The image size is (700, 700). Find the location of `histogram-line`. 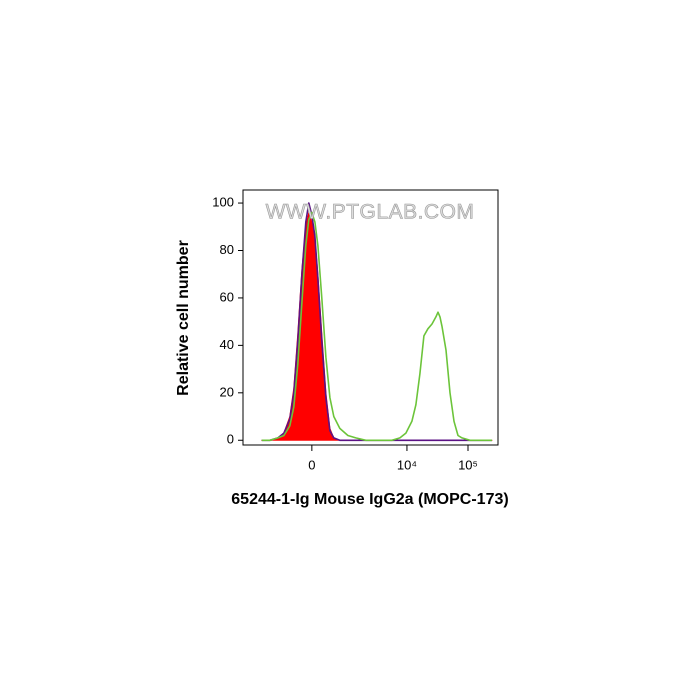

histogram-line is located at coordinates (376, 326).